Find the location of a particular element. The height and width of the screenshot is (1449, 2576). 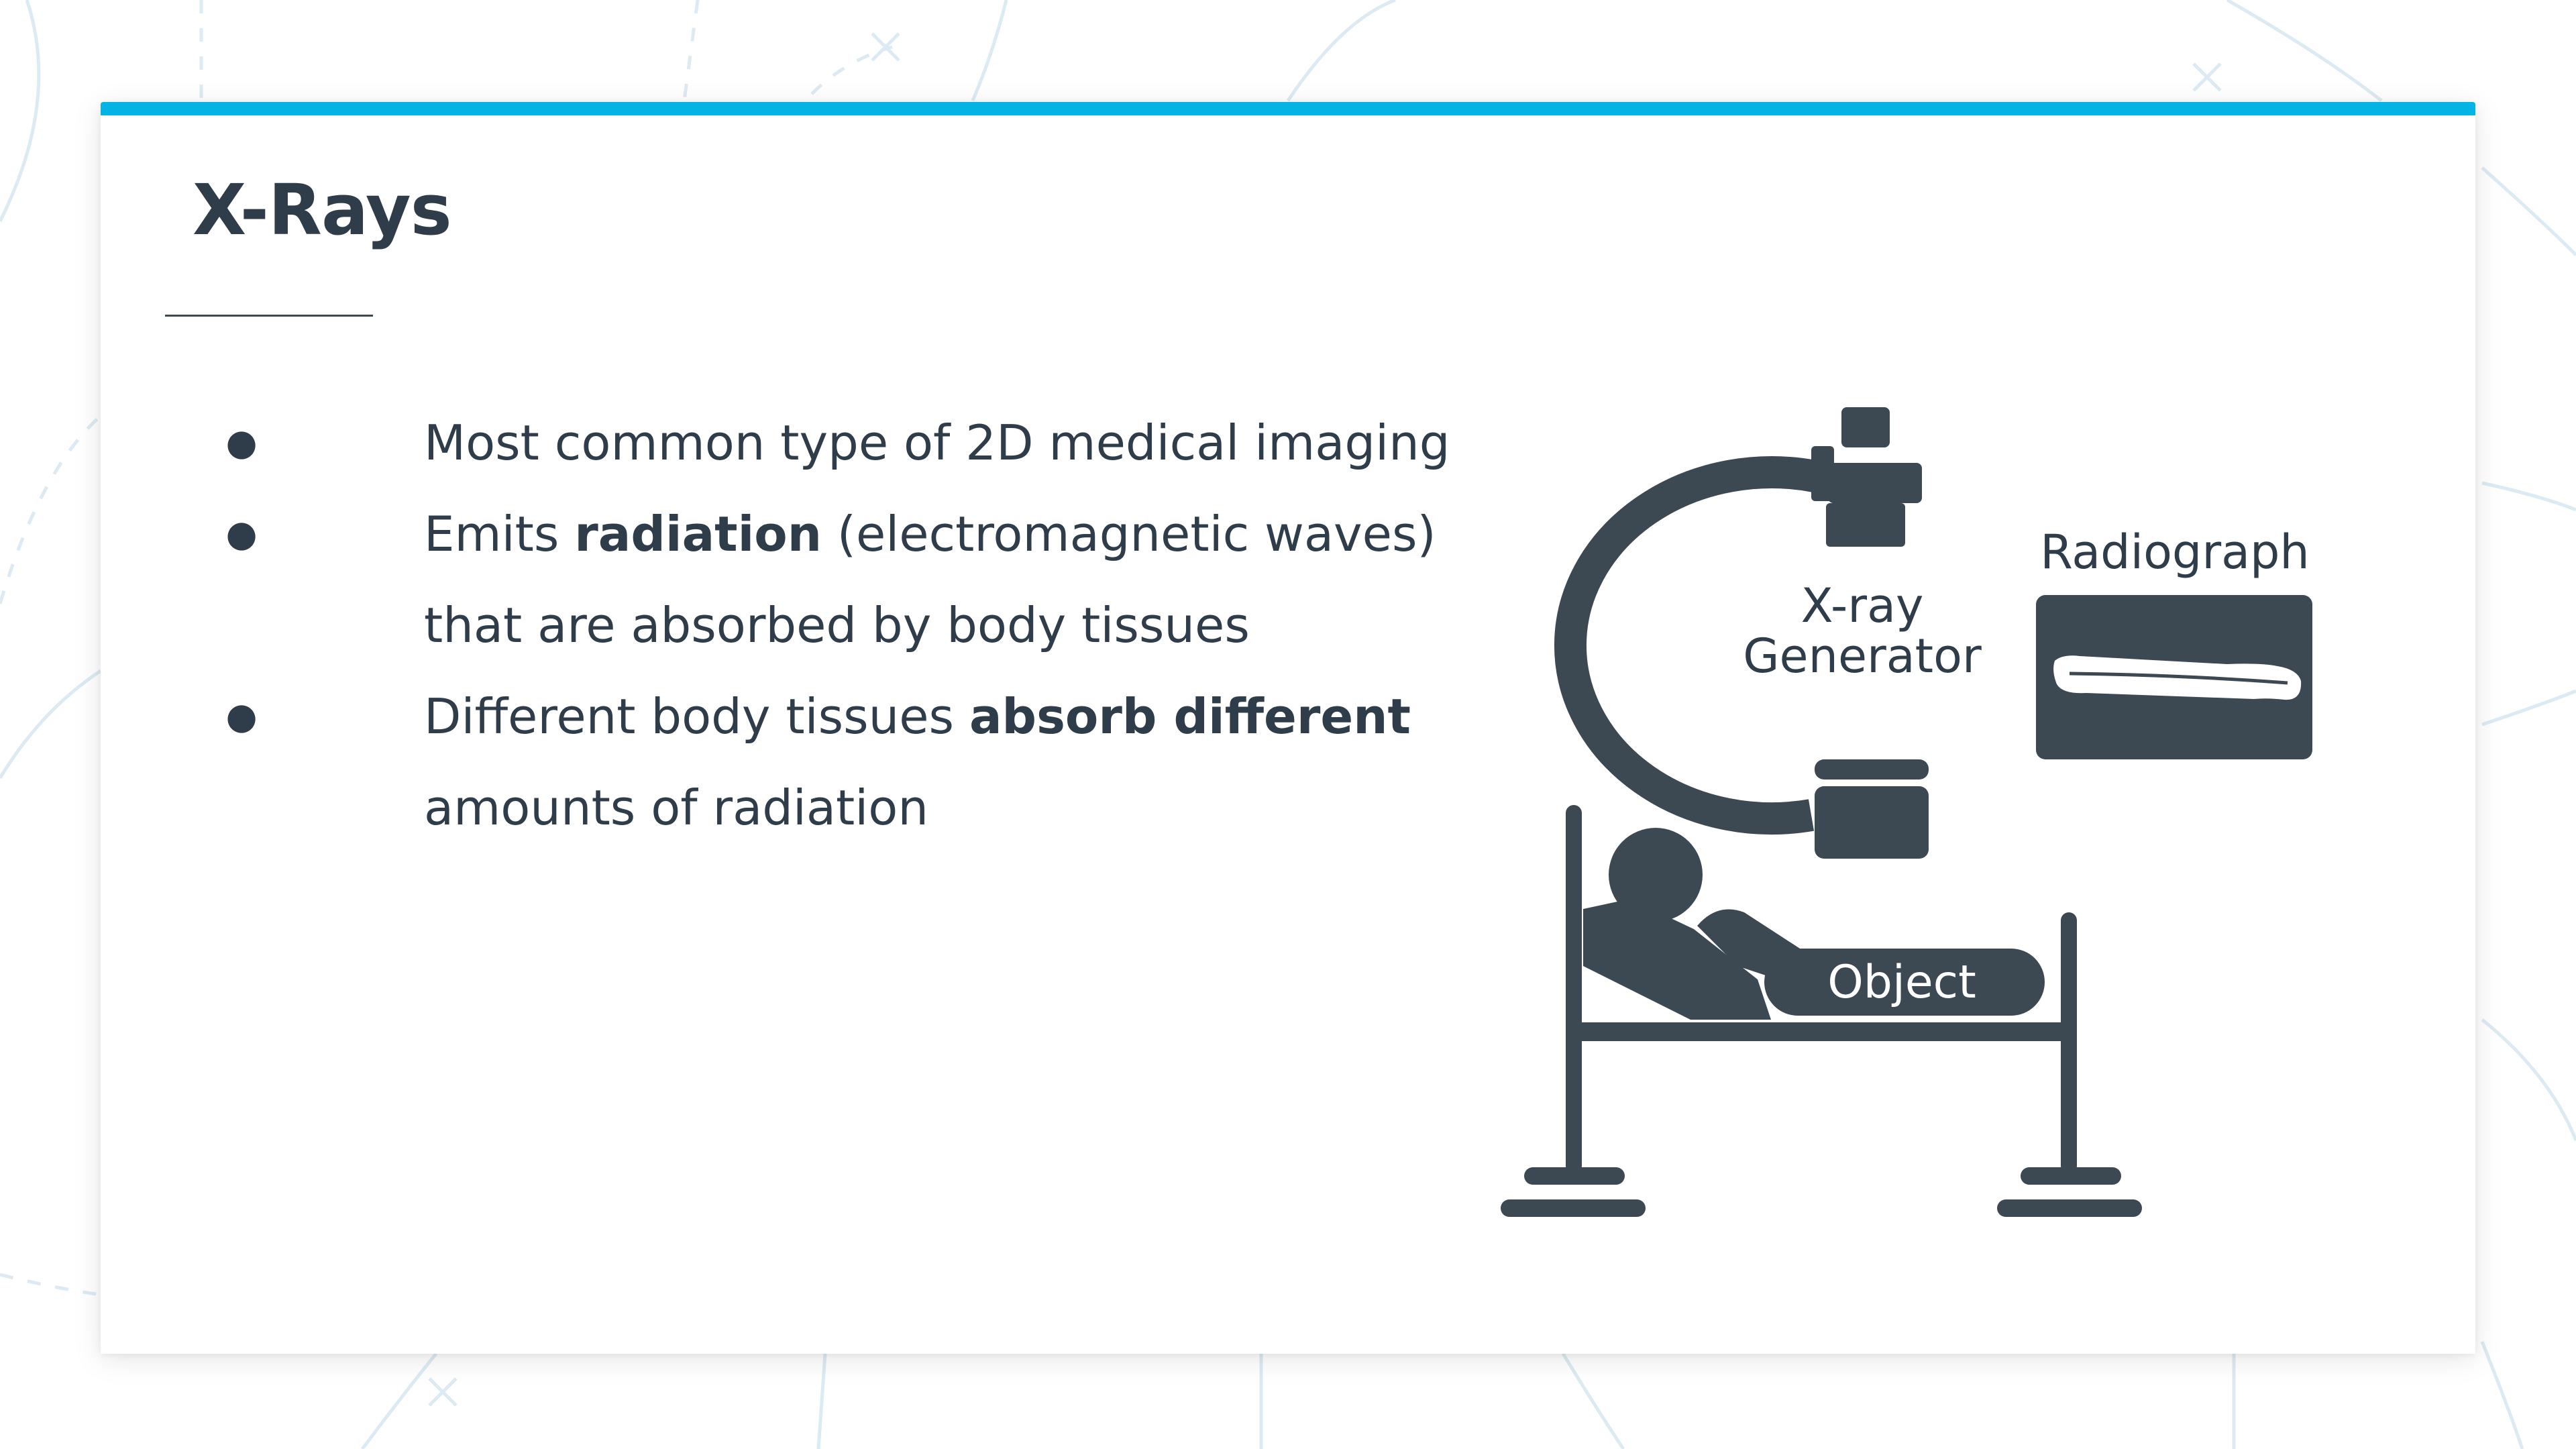

slide-title: X-Rays is located at coordinates (322, 210).